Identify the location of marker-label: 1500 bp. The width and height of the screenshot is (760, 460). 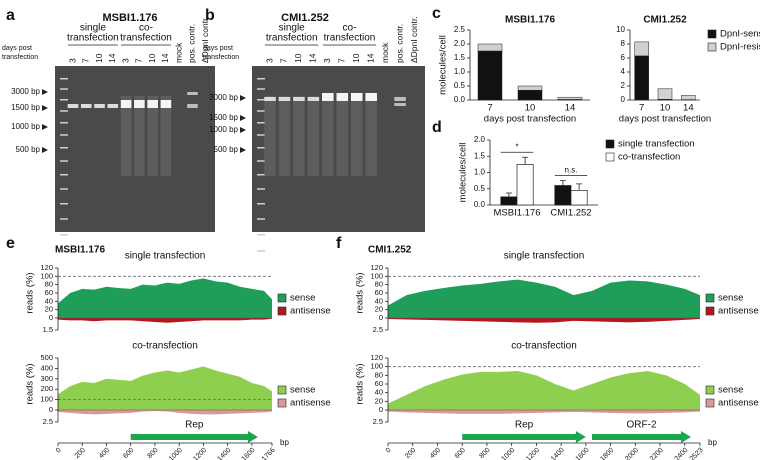
(223, 117).